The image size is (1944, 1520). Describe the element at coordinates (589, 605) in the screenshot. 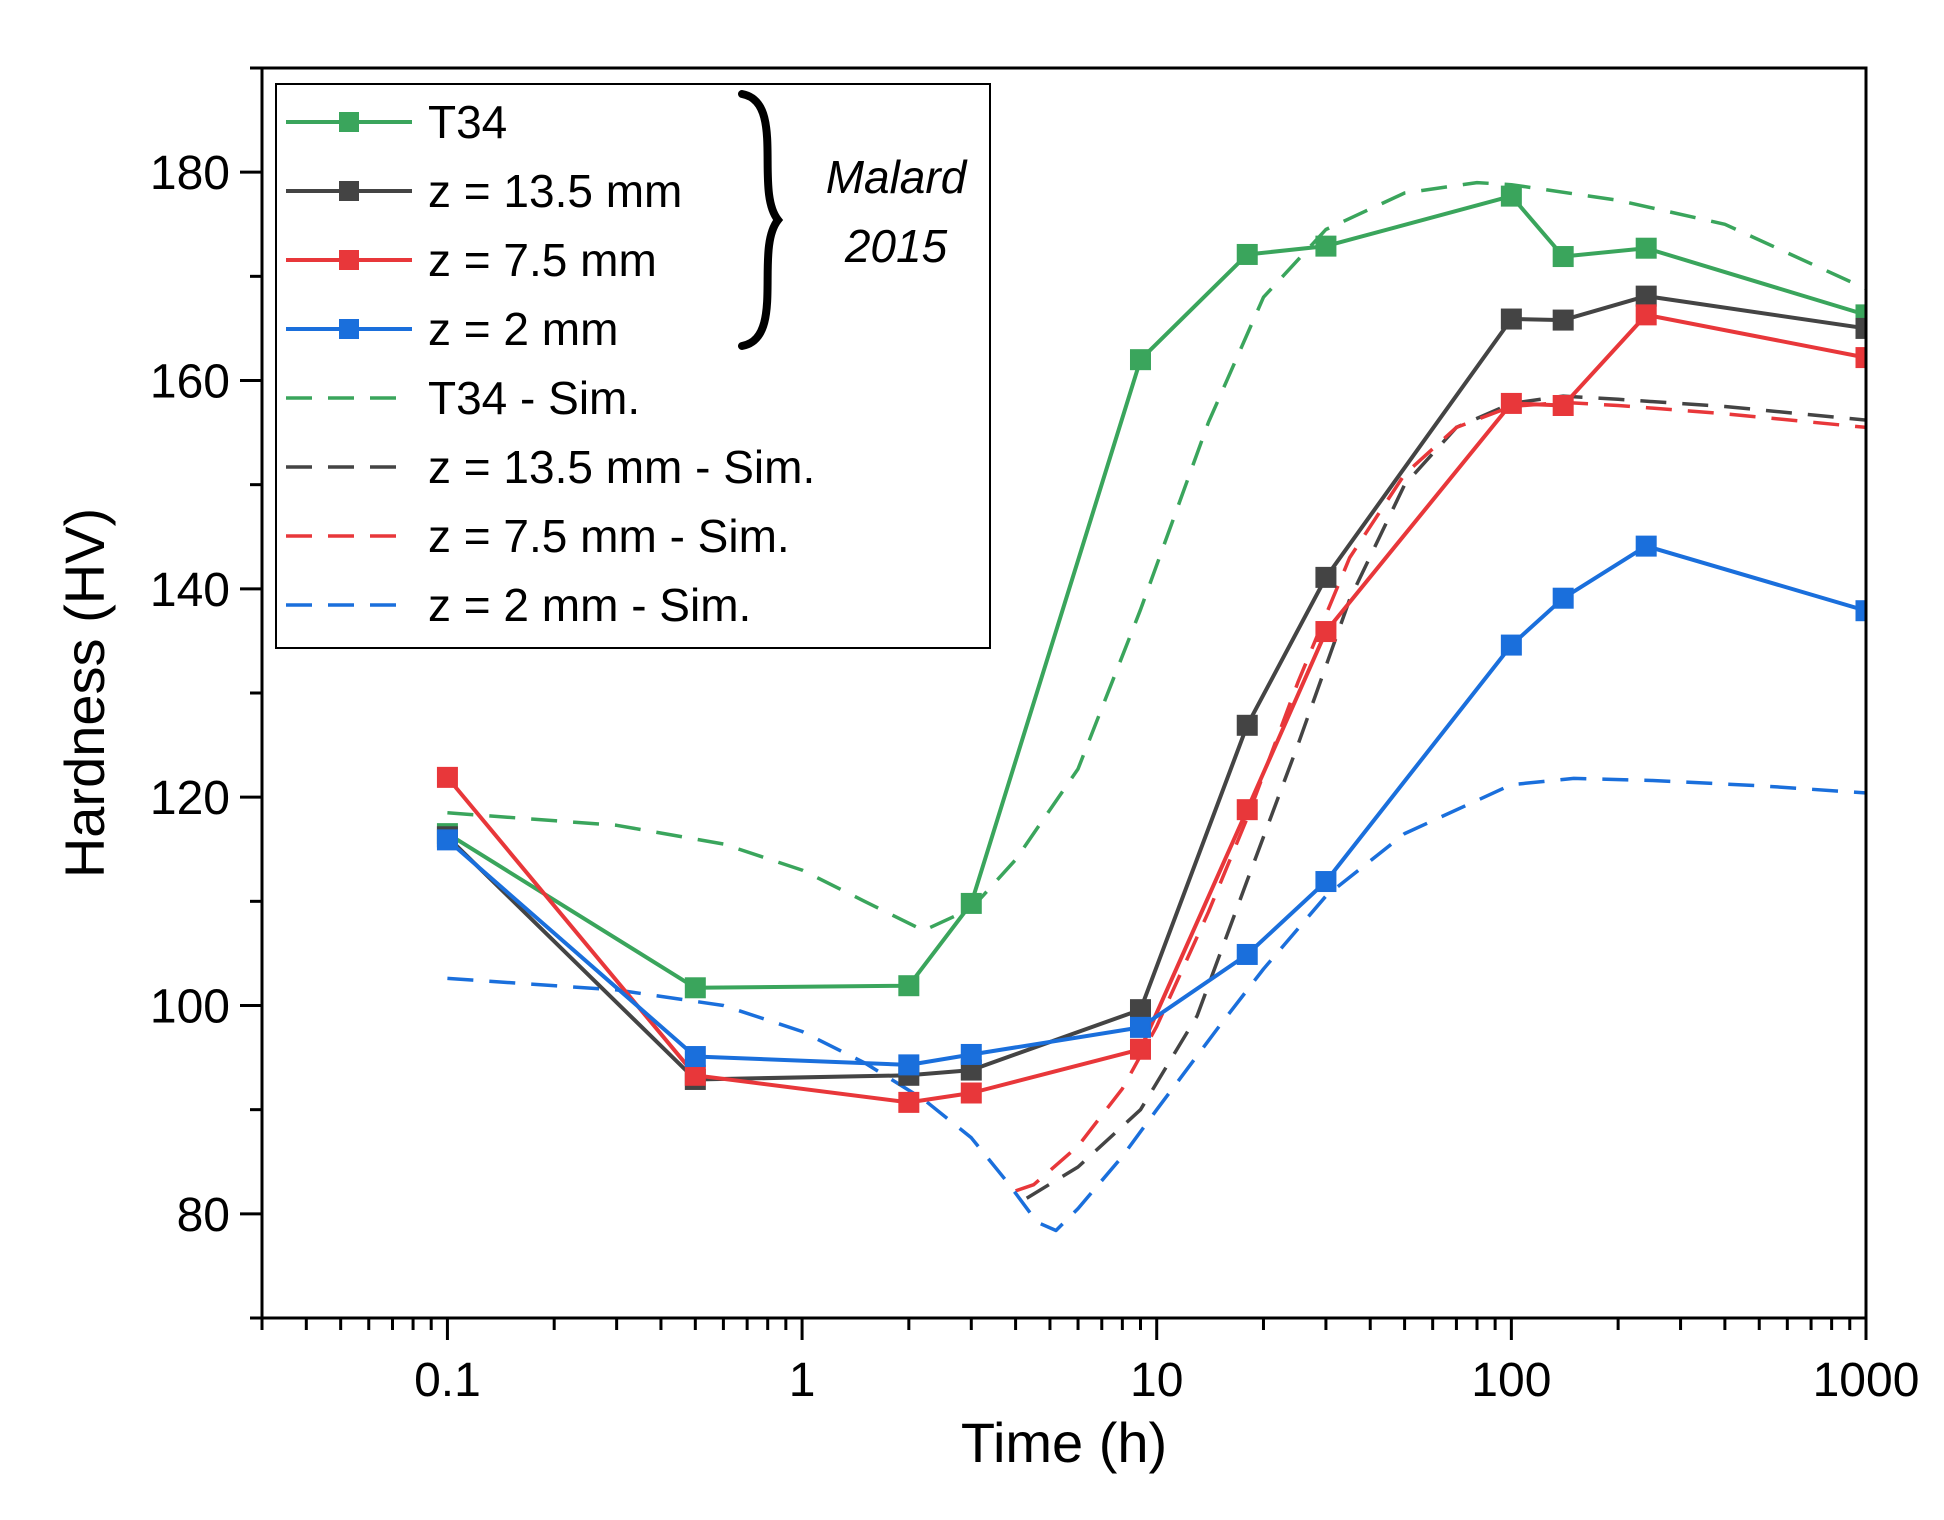

I see `legend-item-z-2-mm-sim-label: z = 2 mm - Sim.` at that location.